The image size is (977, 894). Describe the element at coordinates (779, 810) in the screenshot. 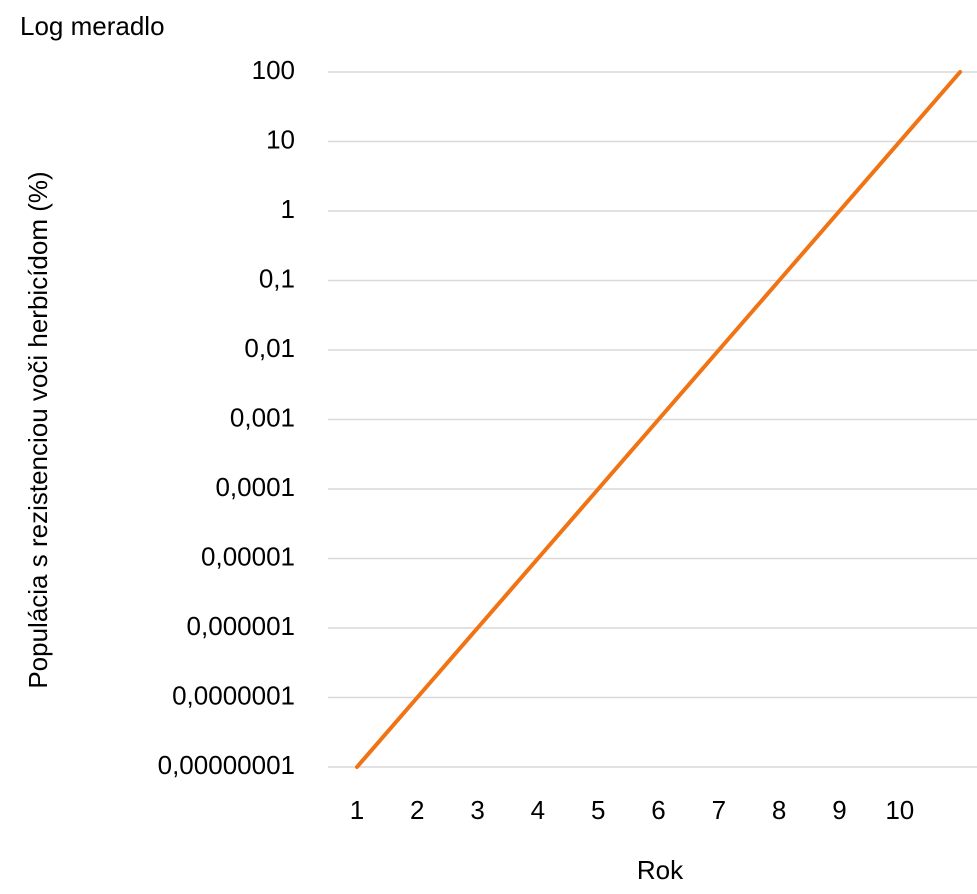

I see `x-tick-label: 8` at that location.